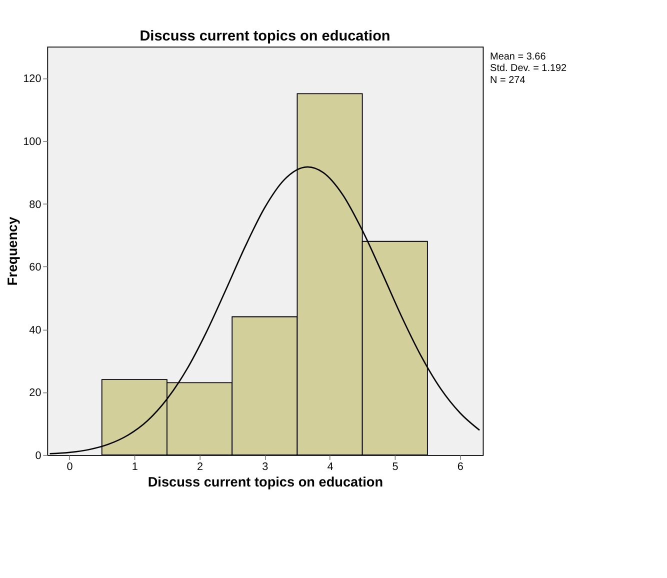 This screenshot has height=578, width=667. What do you see at coordinates (330, 466) in the screenshot?
I see `x-tick-label: 4` at bounding box center [330, 466].